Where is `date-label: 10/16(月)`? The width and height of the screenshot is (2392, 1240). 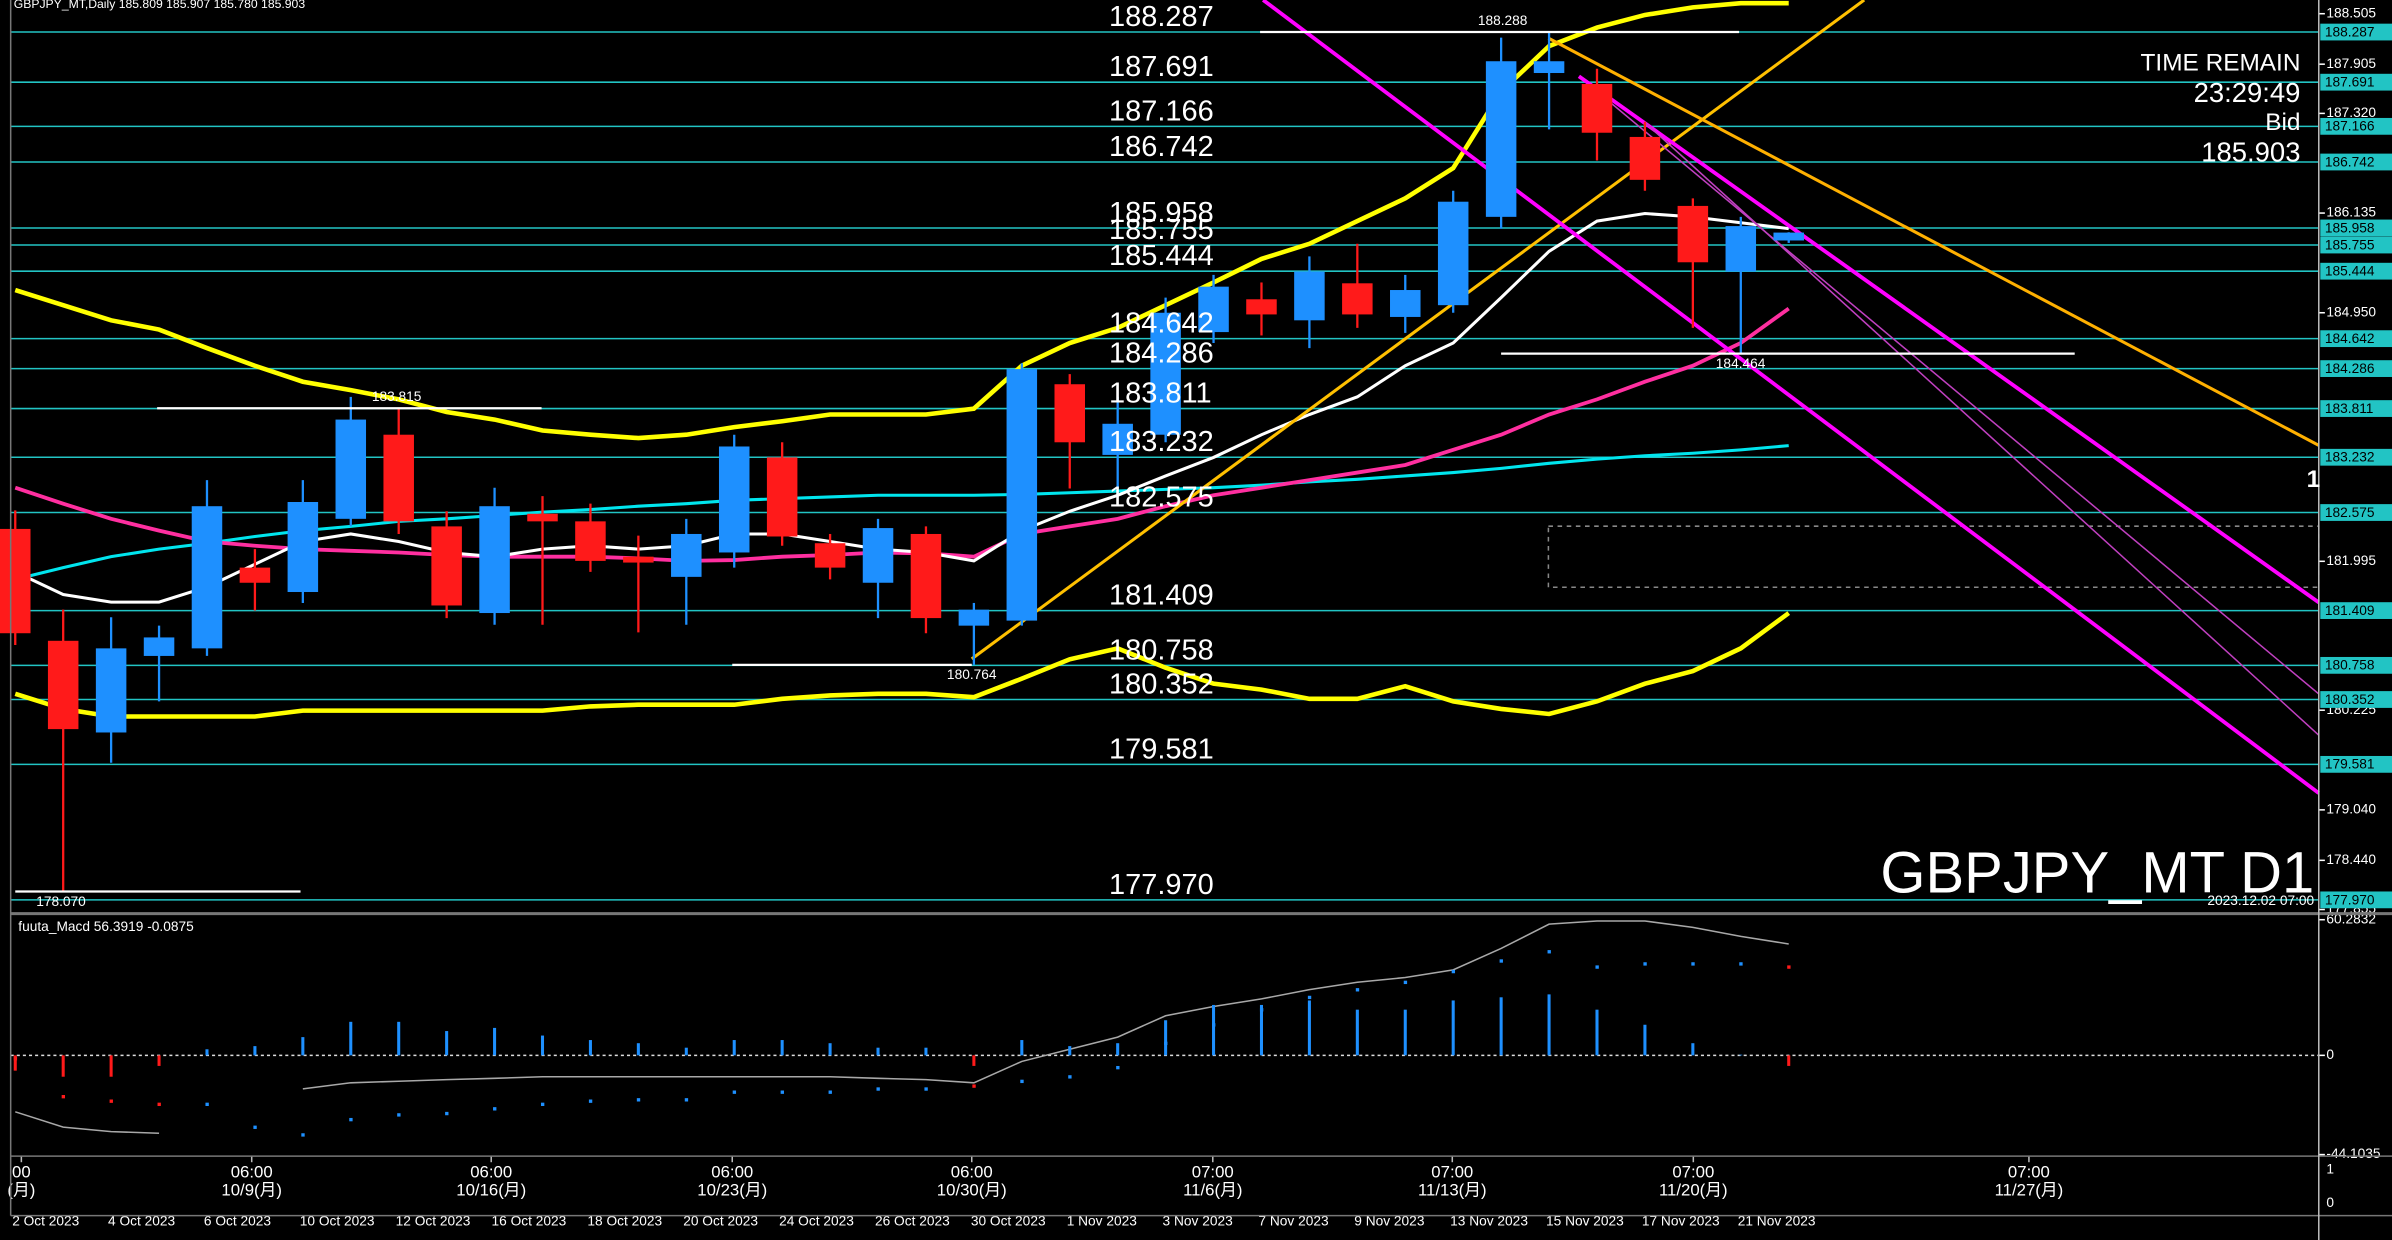
date-label: 10/16(月) is located at coordinates (491, 1190).